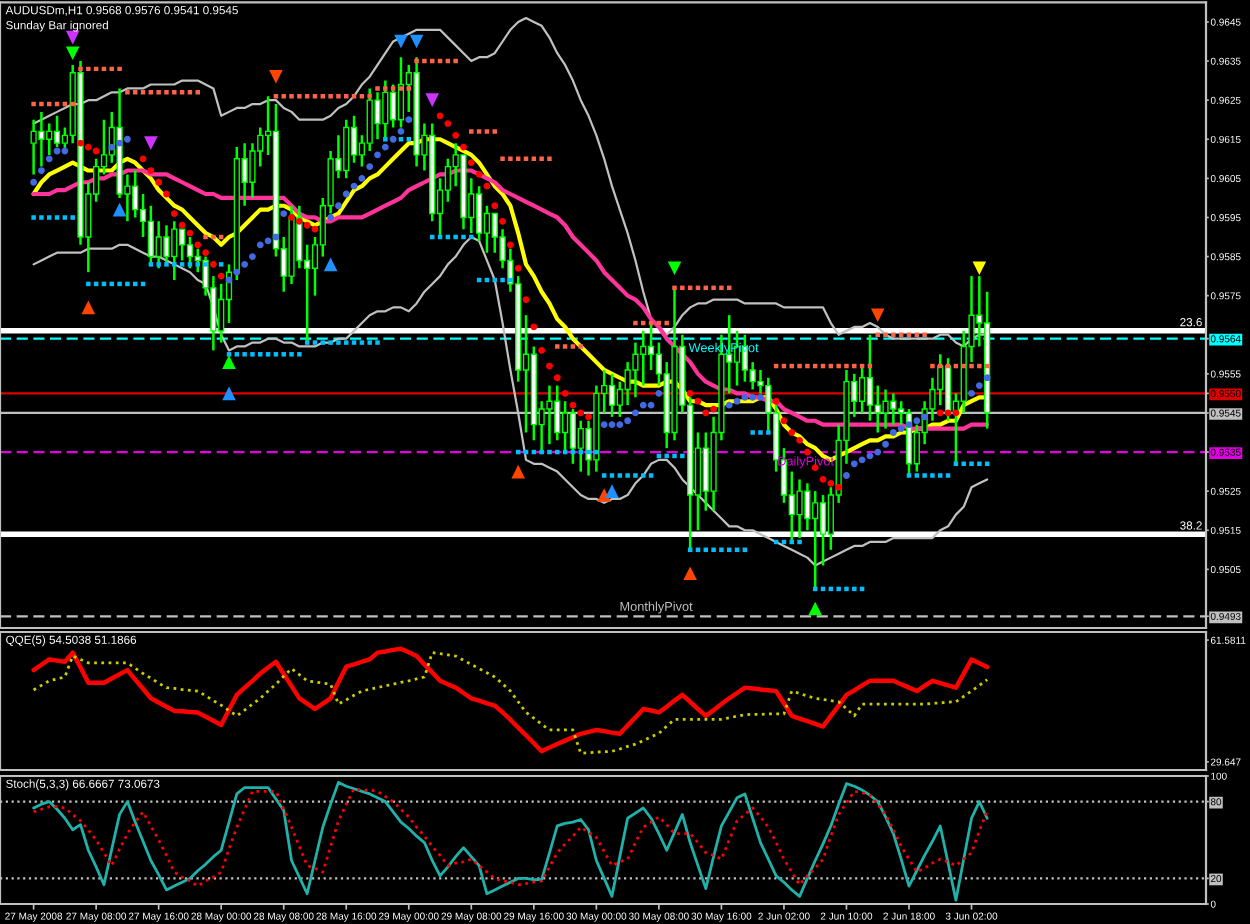 The image size is (1250, 924). Describe the element at coordinates (510, 837) in the screenshot. I see `line-series` at that location.